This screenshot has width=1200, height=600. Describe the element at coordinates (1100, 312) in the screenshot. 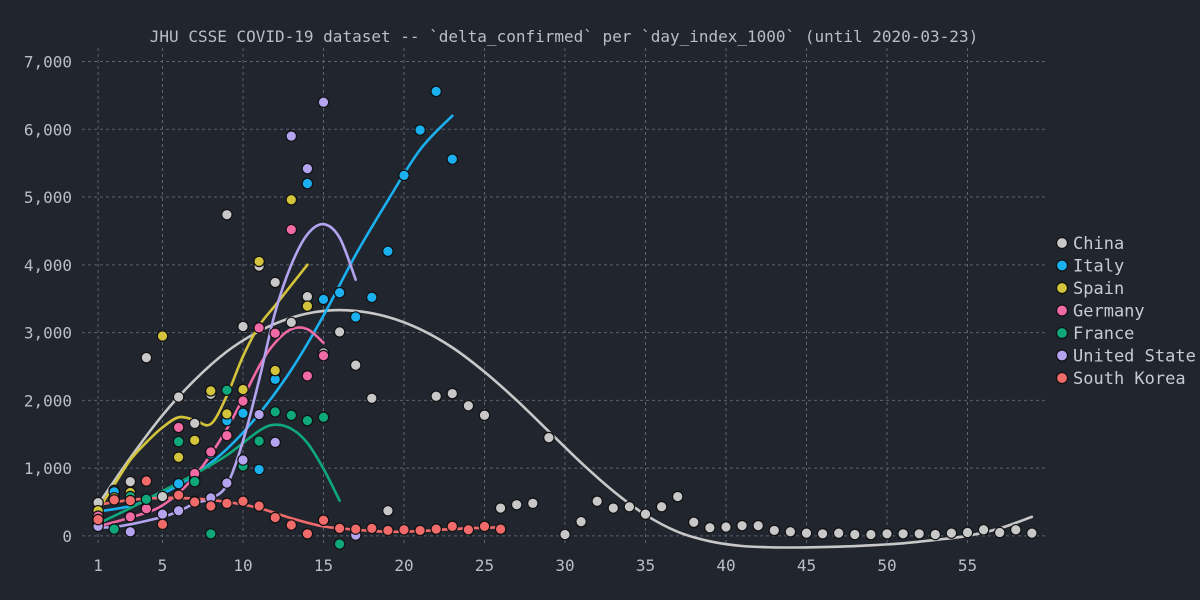

I see `legend-item-germany: Germany` at that location.